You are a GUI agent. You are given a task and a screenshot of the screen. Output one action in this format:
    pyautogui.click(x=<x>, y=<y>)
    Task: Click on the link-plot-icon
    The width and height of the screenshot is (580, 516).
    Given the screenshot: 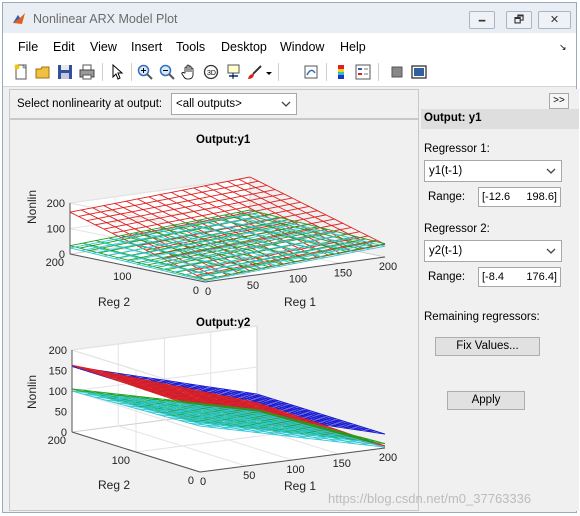 What is the action you would take?
    pyautogui.click(x=311, y=72)
    